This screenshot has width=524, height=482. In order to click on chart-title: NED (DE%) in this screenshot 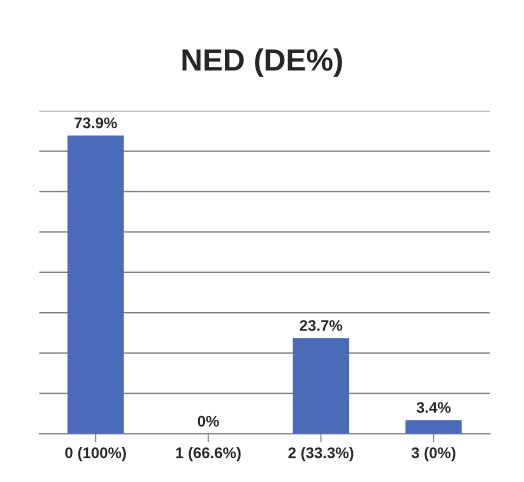, I will do `click(262, 62)`.